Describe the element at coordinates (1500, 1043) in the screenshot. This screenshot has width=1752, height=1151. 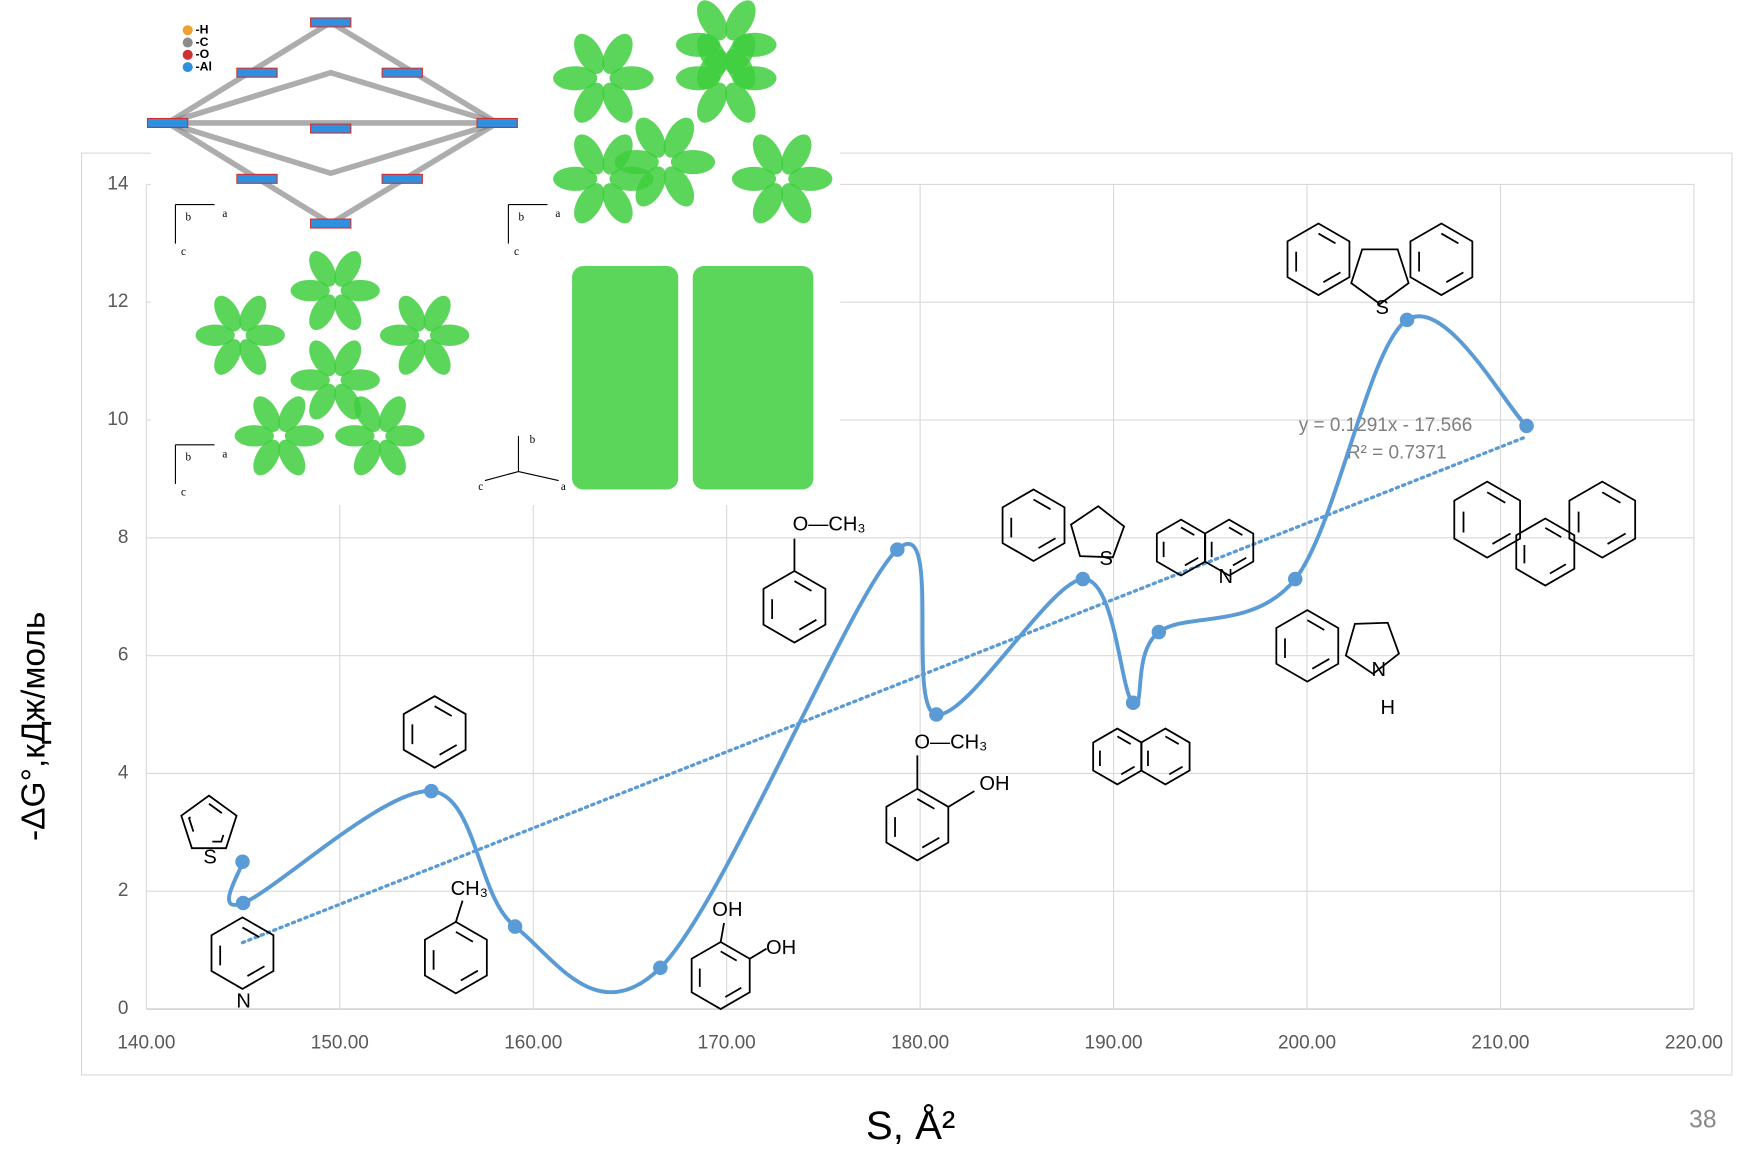
I see `x-tick-label: 210.00` at that location.